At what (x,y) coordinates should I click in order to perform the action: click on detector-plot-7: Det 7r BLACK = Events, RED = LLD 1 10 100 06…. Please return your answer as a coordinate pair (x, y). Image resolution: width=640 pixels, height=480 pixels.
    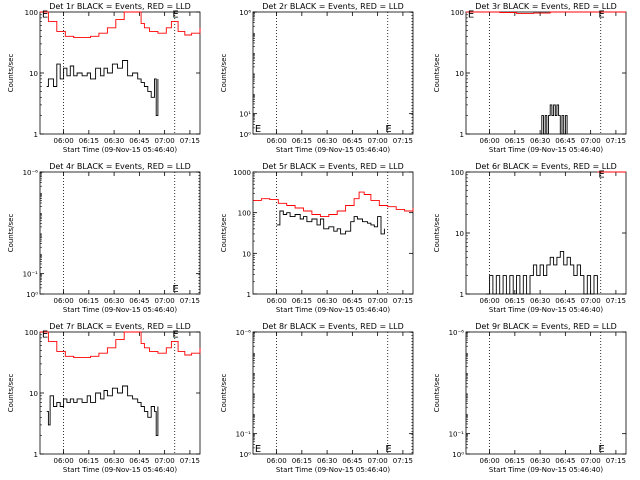
    Looking at the image, I should click on (104, 398).